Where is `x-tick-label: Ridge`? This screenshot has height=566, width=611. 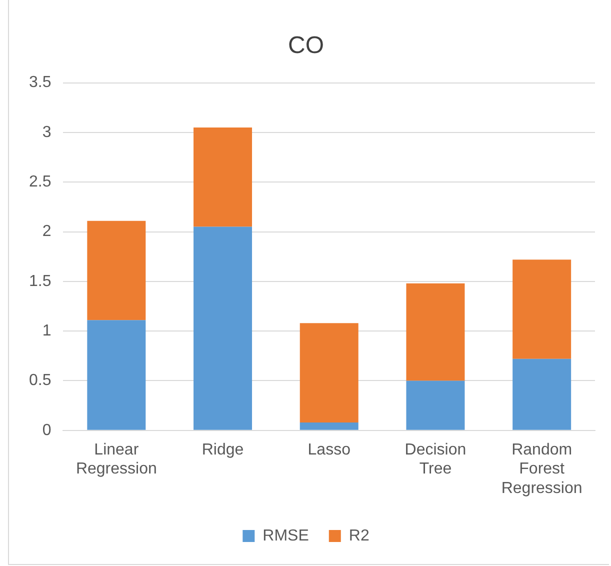 x-tick-label: Ridge is located at coordinates (223, 449).